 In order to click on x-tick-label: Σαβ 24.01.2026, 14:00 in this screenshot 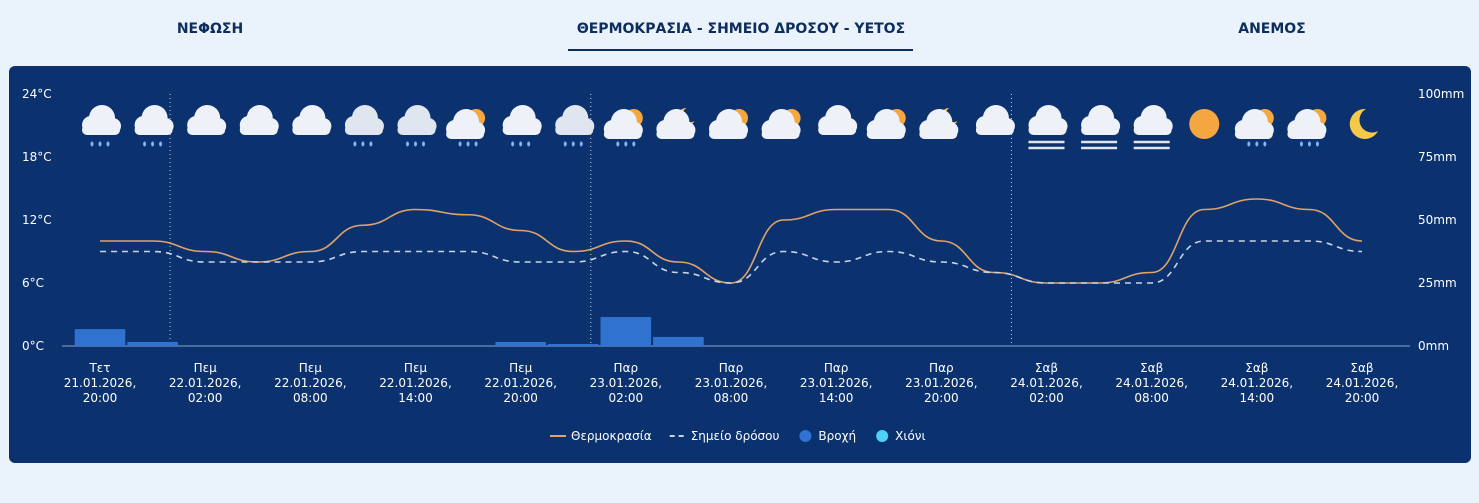, I will do `click(1257, 383)`.